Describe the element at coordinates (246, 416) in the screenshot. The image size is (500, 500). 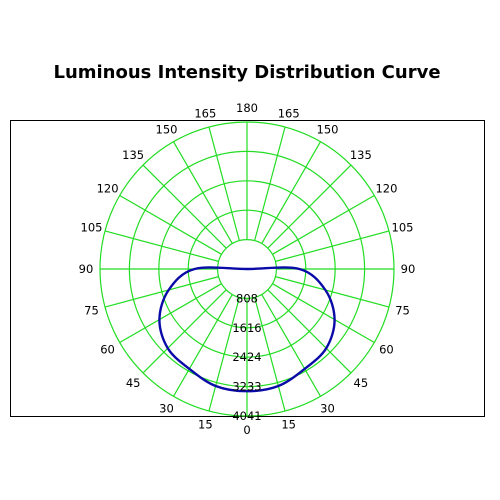
I see `radial-tick-label: 4041` at that location.